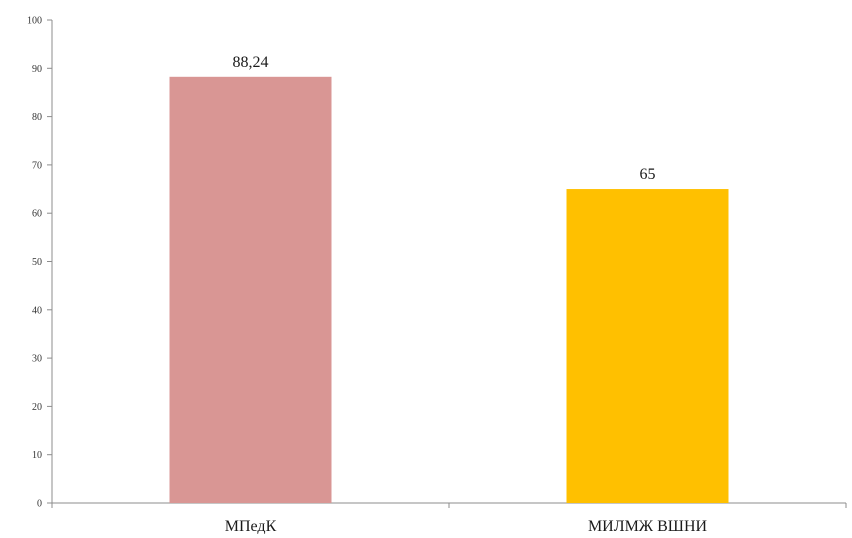 The height and width of the screenshot is (538, 852). What do you see at coordinates (251, 62) in the screenshot?
I see `data-label: 88,24` at bounding box center [251, 62].